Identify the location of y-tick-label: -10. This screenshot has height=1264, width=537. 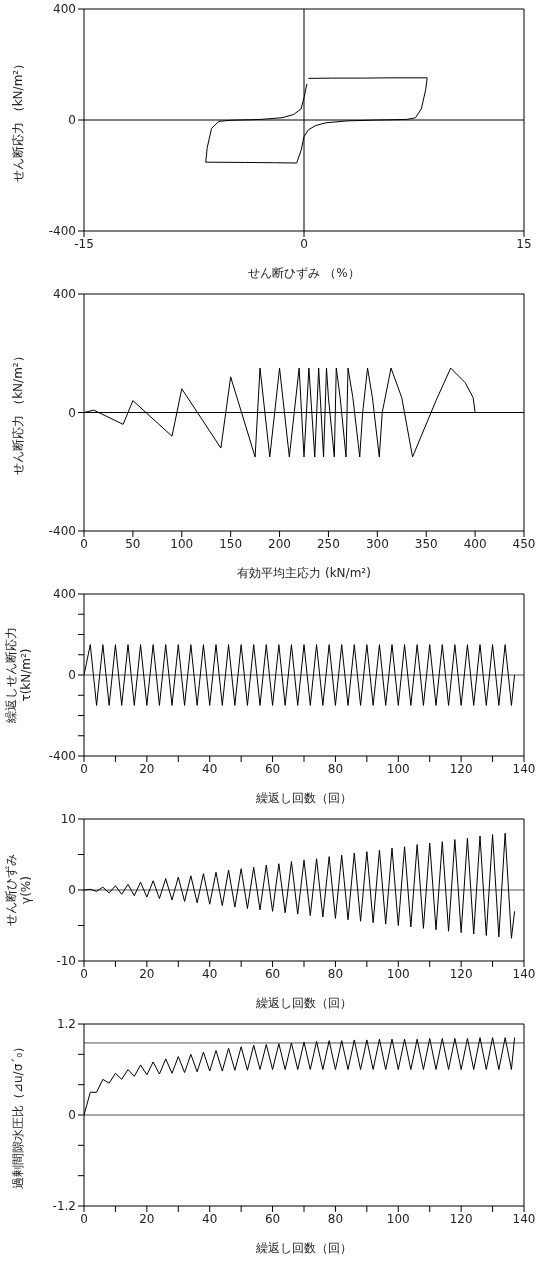
(66, 961).